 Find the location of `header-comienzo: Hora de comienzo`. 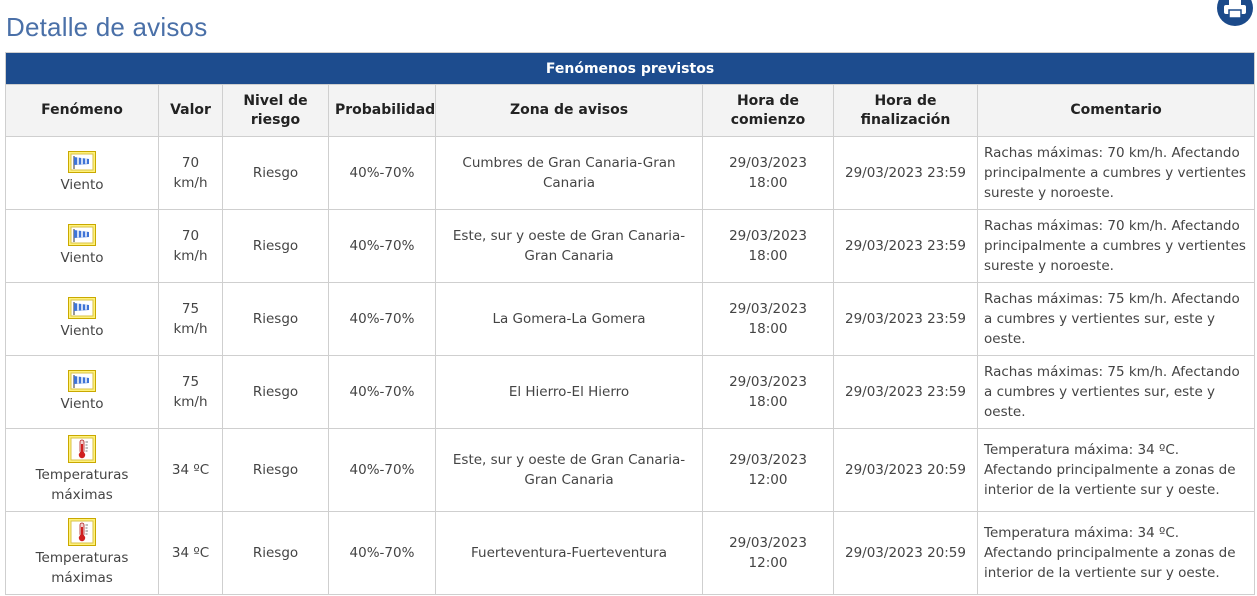

header-comienzo: Hora de comienzo is located at coordinates (768, 110).